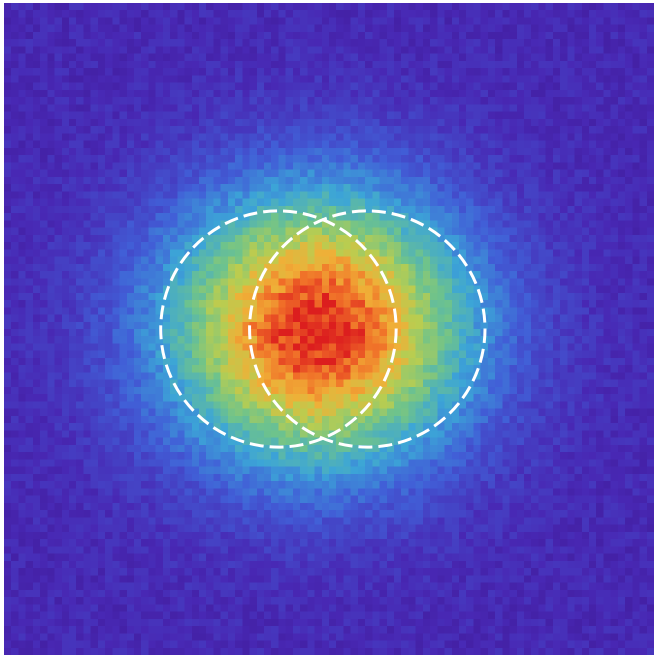 The height and width of the screenshot is (658, 656). I want to click on left-dashed-circle, so click(278, 329).